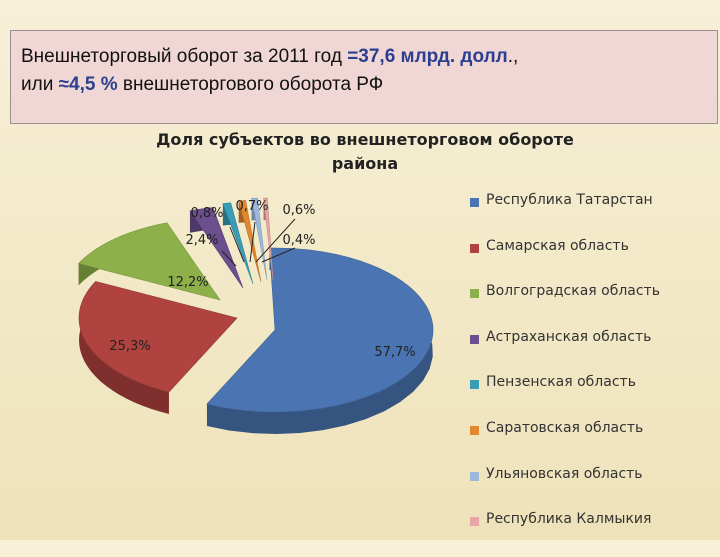  What do you see at coordinates (564, 473) in the screenshot?
I see `legend-label: Ульяновская область` at bounding box center [564, 473].